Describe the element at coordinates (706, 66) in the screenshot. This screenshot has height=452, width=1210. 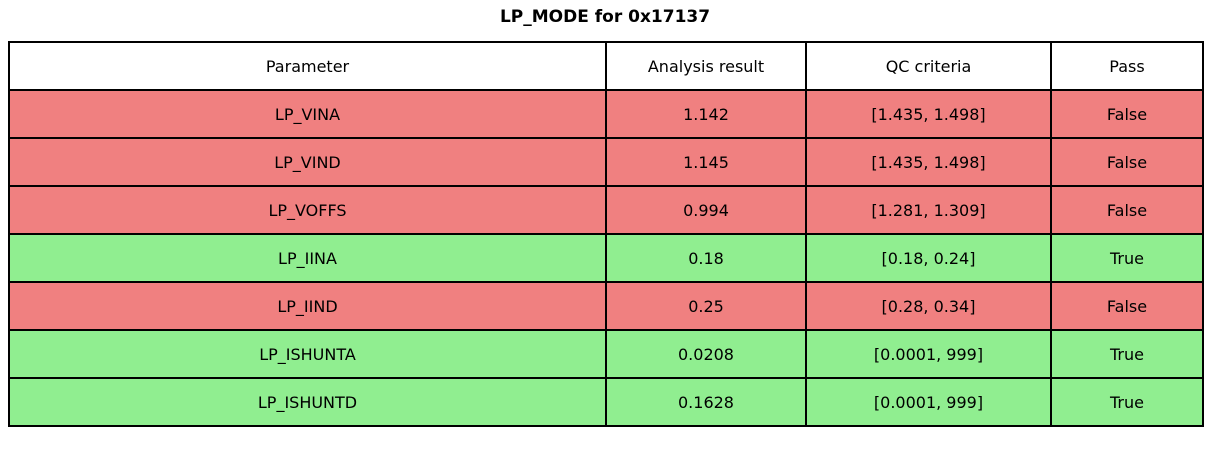
I see `header-analysis-result: Analysis result` at that location.